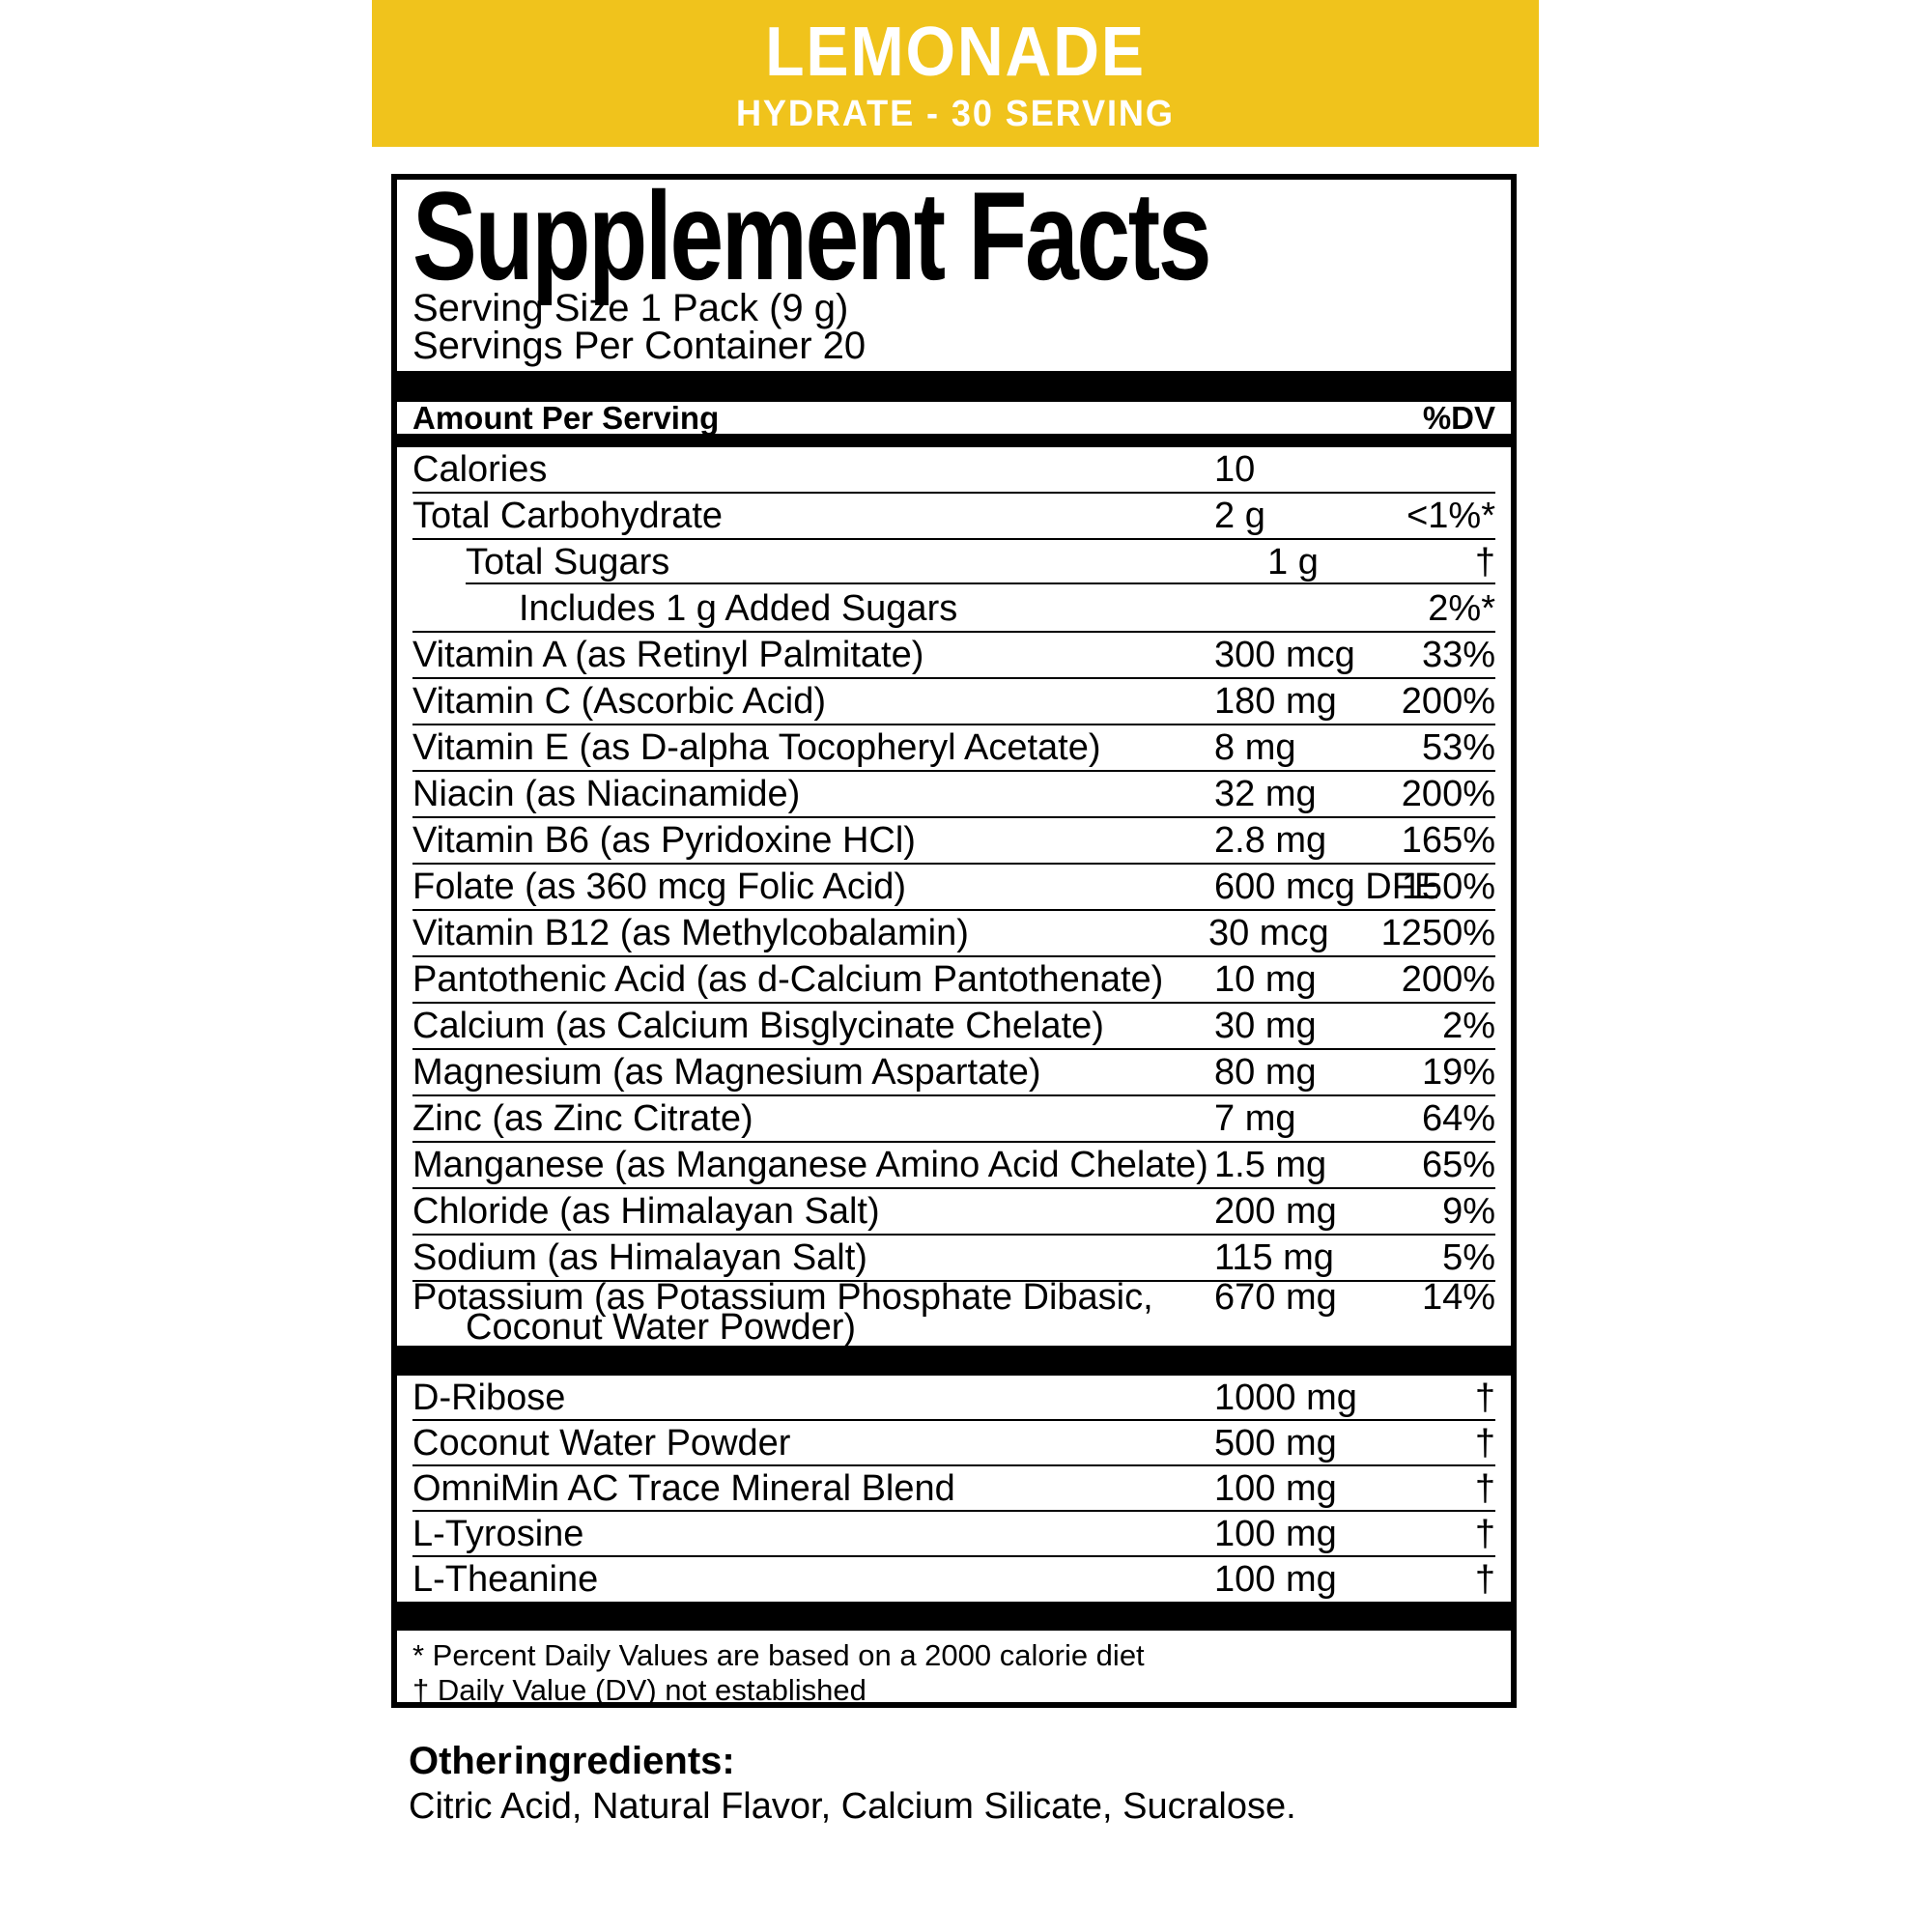  What do you see at coordinates (1274, 1257) in the screenshot?
I see `nutrient-amount: 115 mg` at bounding box center [1274, 1257].